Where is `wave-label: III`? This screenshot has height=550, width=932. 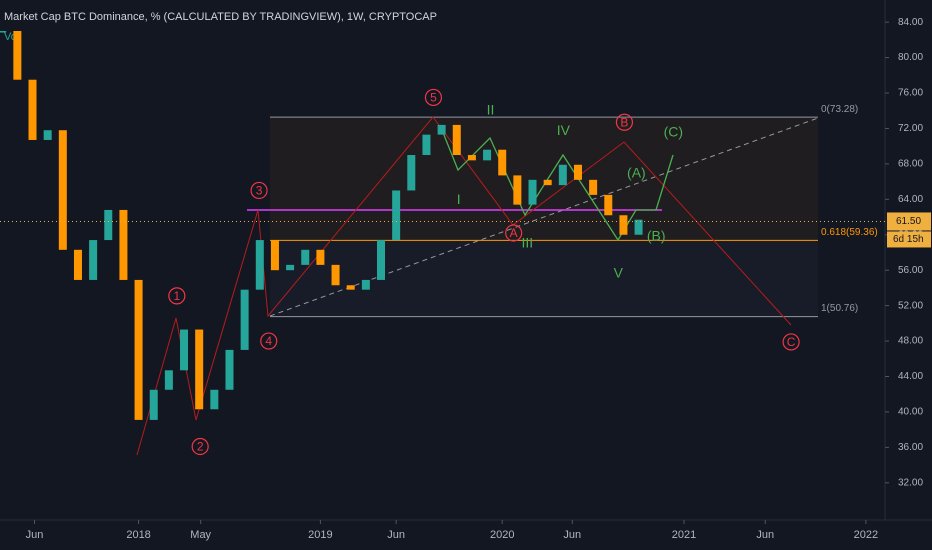 wave-label: III is located at coordinates (527, 242).